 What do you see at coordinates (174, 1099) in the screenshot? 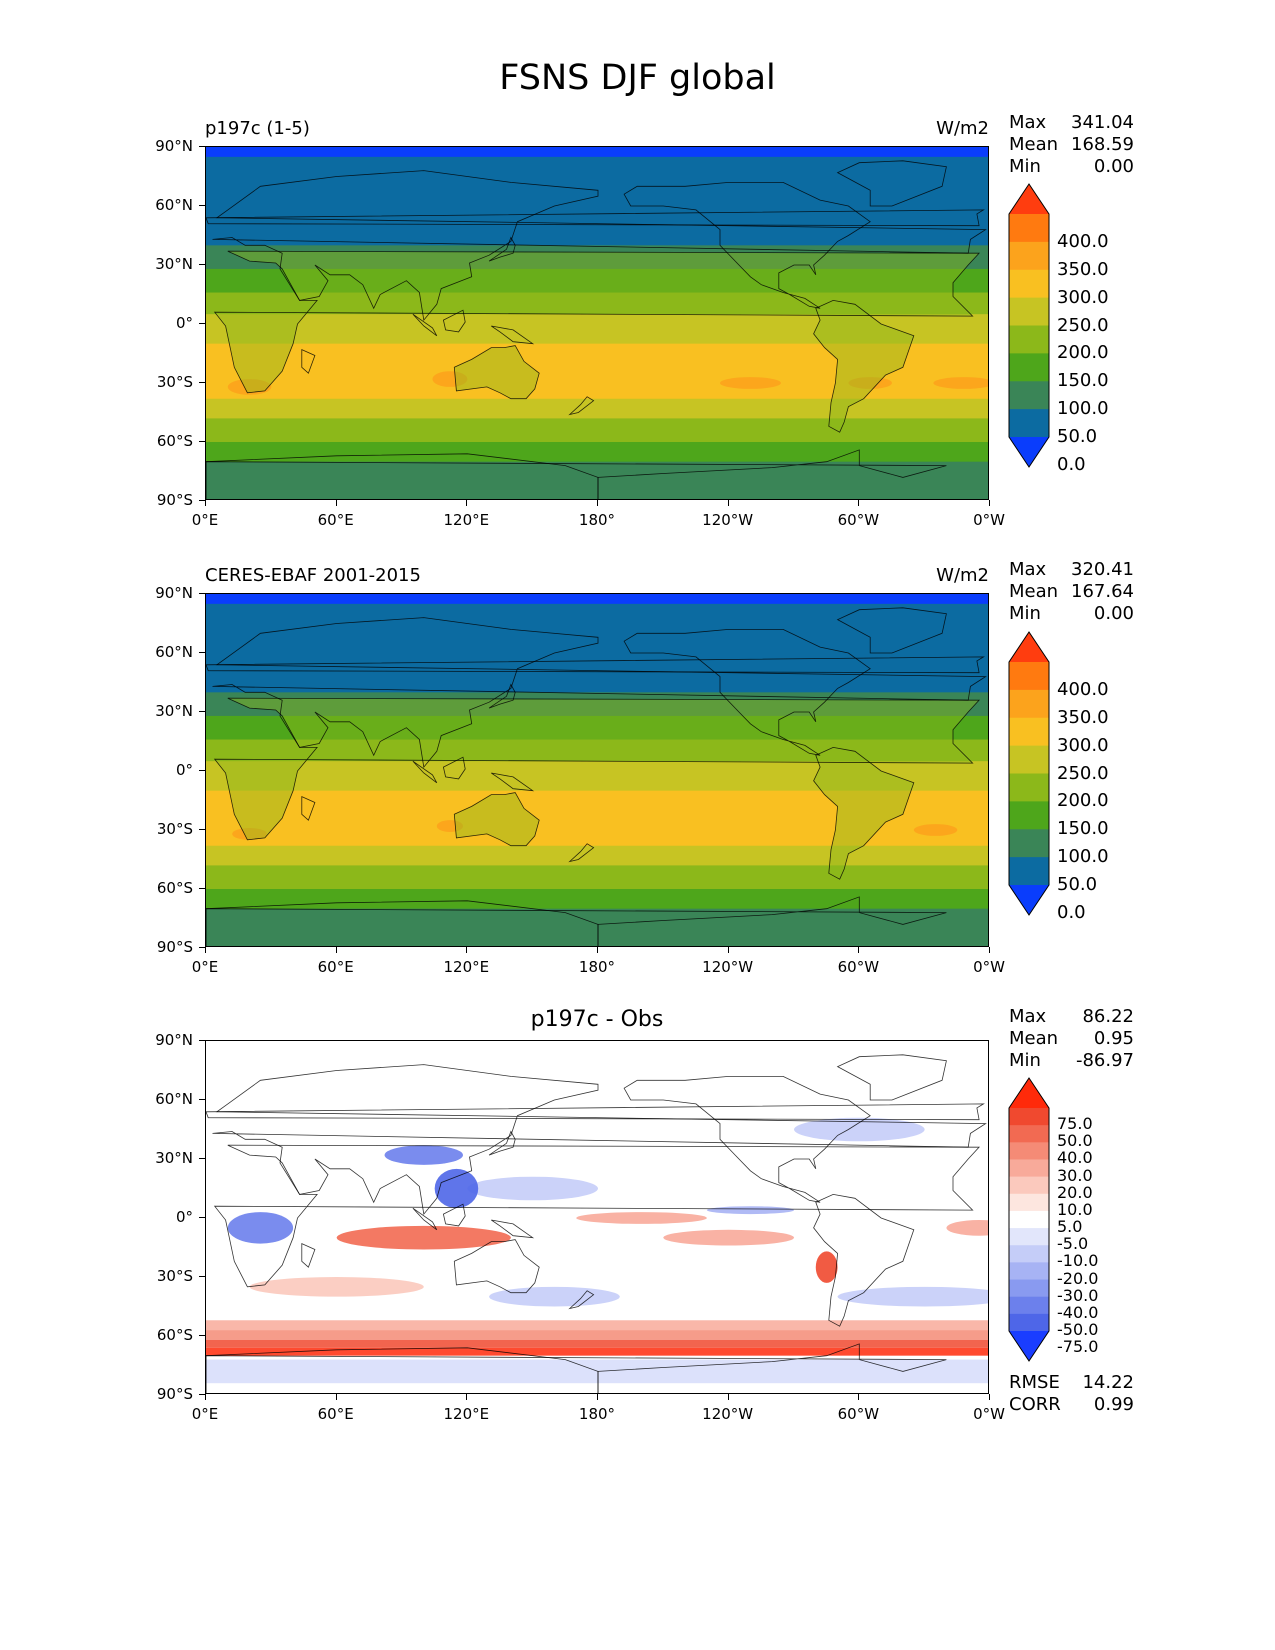
I see `lat-tick-label: 60°N` at bounding box center [174, 1099].